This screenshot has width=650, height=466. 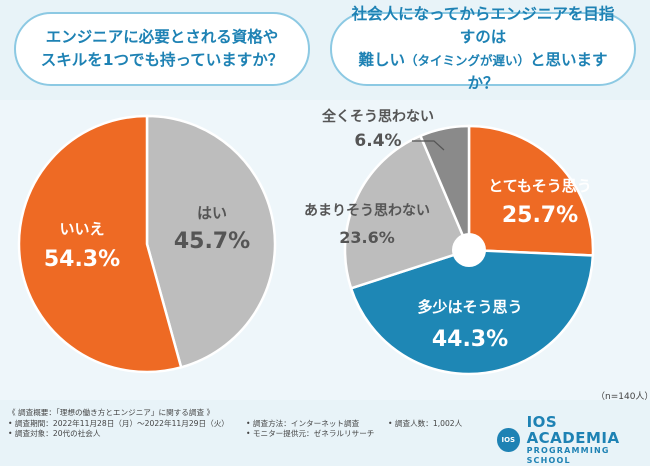 What do you see at coordinates (377, 141) in the screenshot?
I see `pie2-value-not-at-all: 6.4%` at bounding box center [377, 141].